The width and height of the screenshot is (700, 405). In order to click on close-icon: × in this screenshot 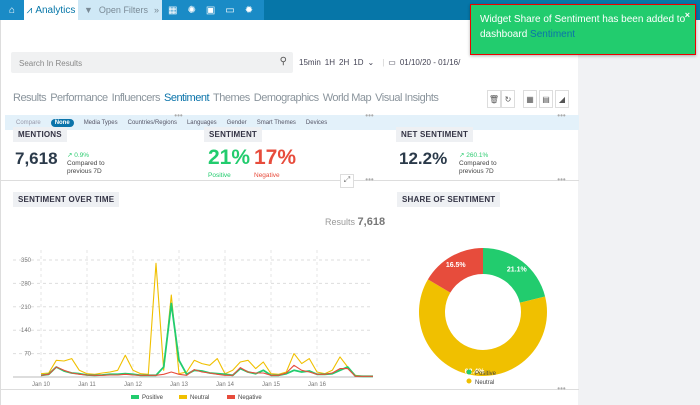, I will do `click(687, 15)`.